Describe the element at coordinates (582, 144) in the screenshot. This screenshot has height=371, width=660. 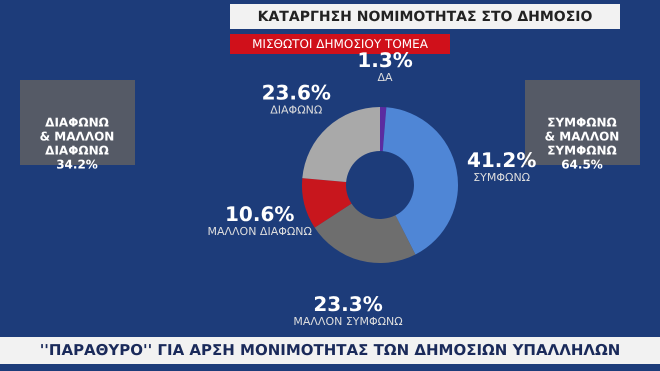
I see `text: ΣΥΜΦΩΝΩ & ΜΑΛΛΟΝ ΣΥΜΦΩΝΩ 64.5%` at that location.